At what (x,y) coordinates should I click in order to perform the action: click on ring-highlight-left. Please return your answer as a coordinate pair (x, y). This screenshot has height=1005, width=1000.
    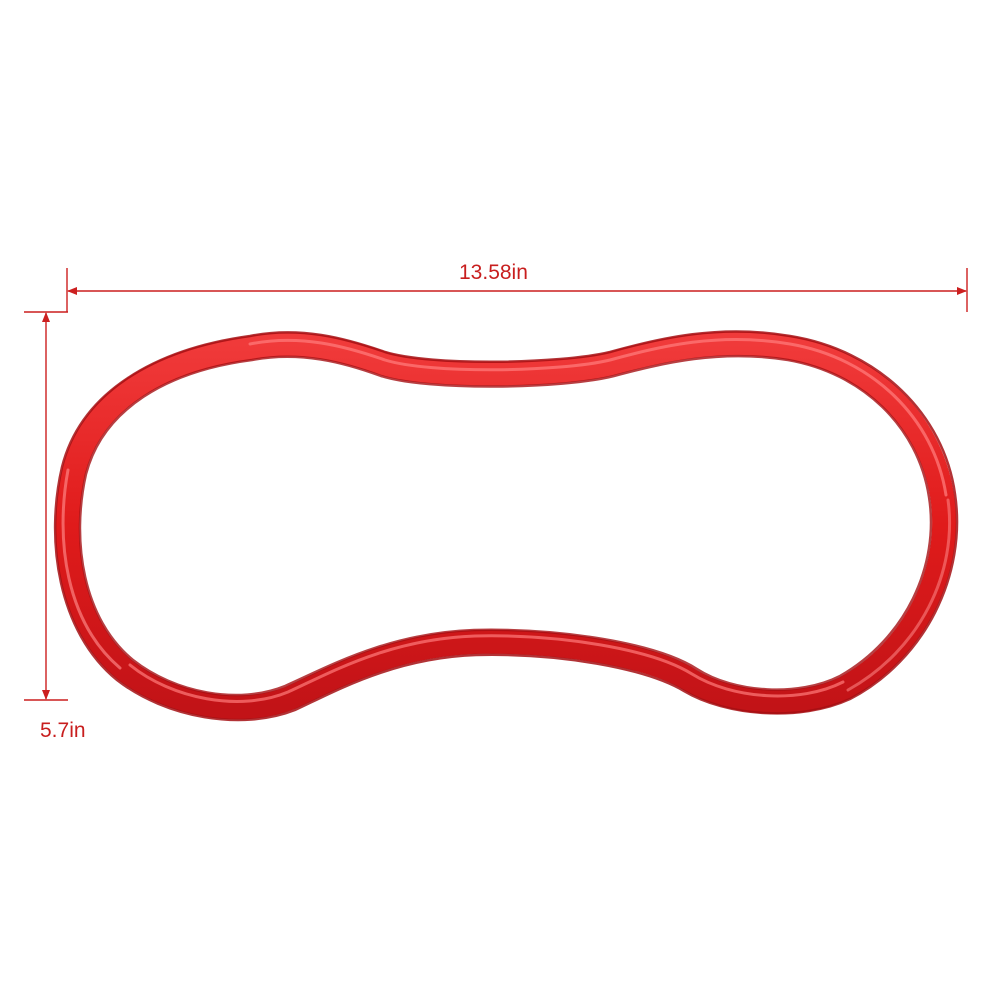
    Looking at the image, I should click on (91, 569).